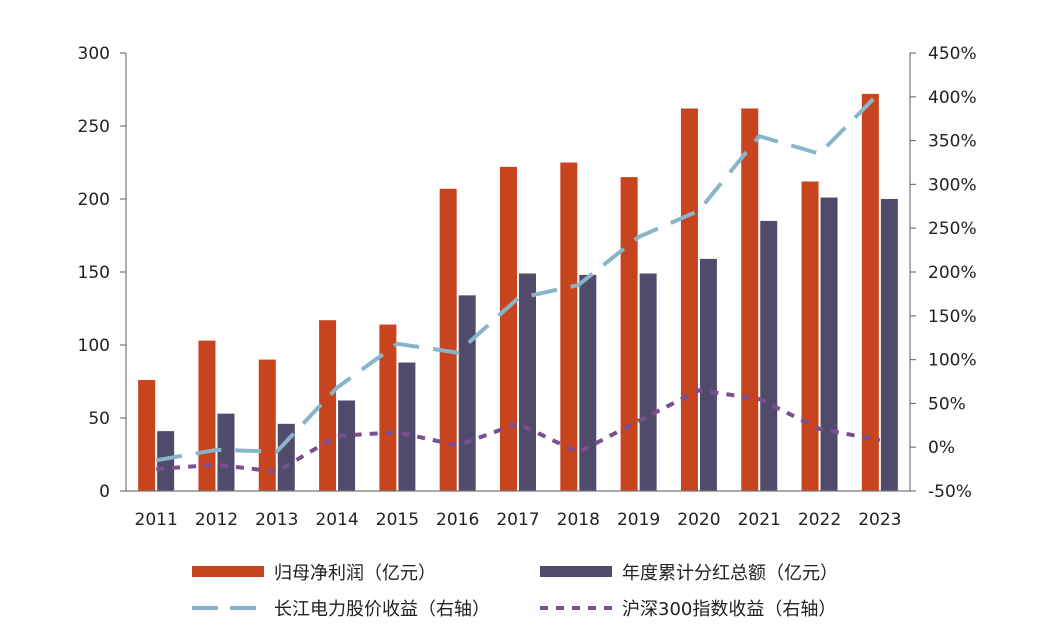  Describe the element at coordinates (947, 404) in the screenshot. I see `right-axis-tick-label: 50%` at that location.